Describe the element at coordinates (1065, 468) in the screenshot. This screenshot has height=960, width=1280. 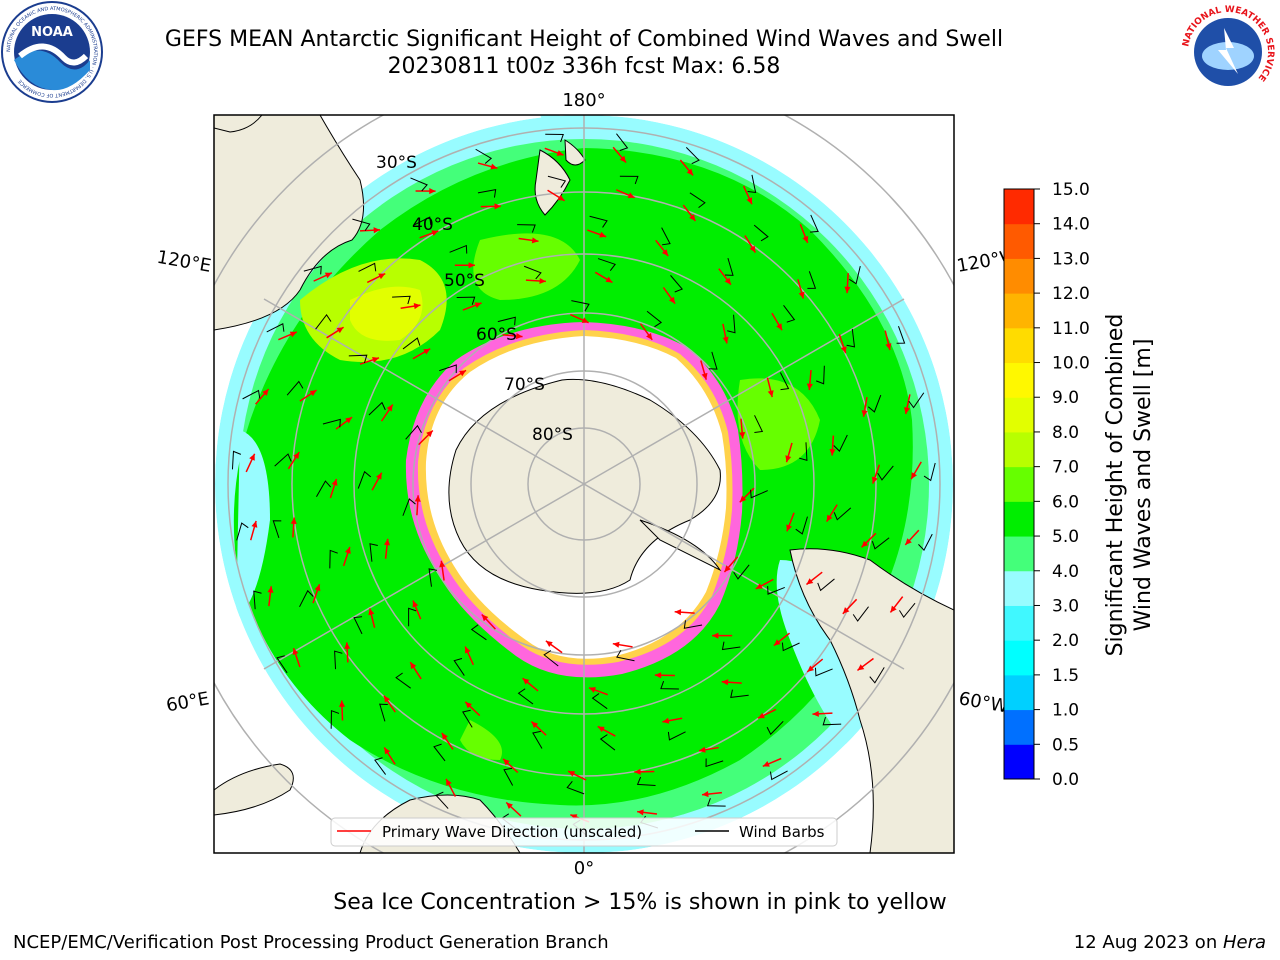
I see `colorbar-tick-label: 7.0` at that location.